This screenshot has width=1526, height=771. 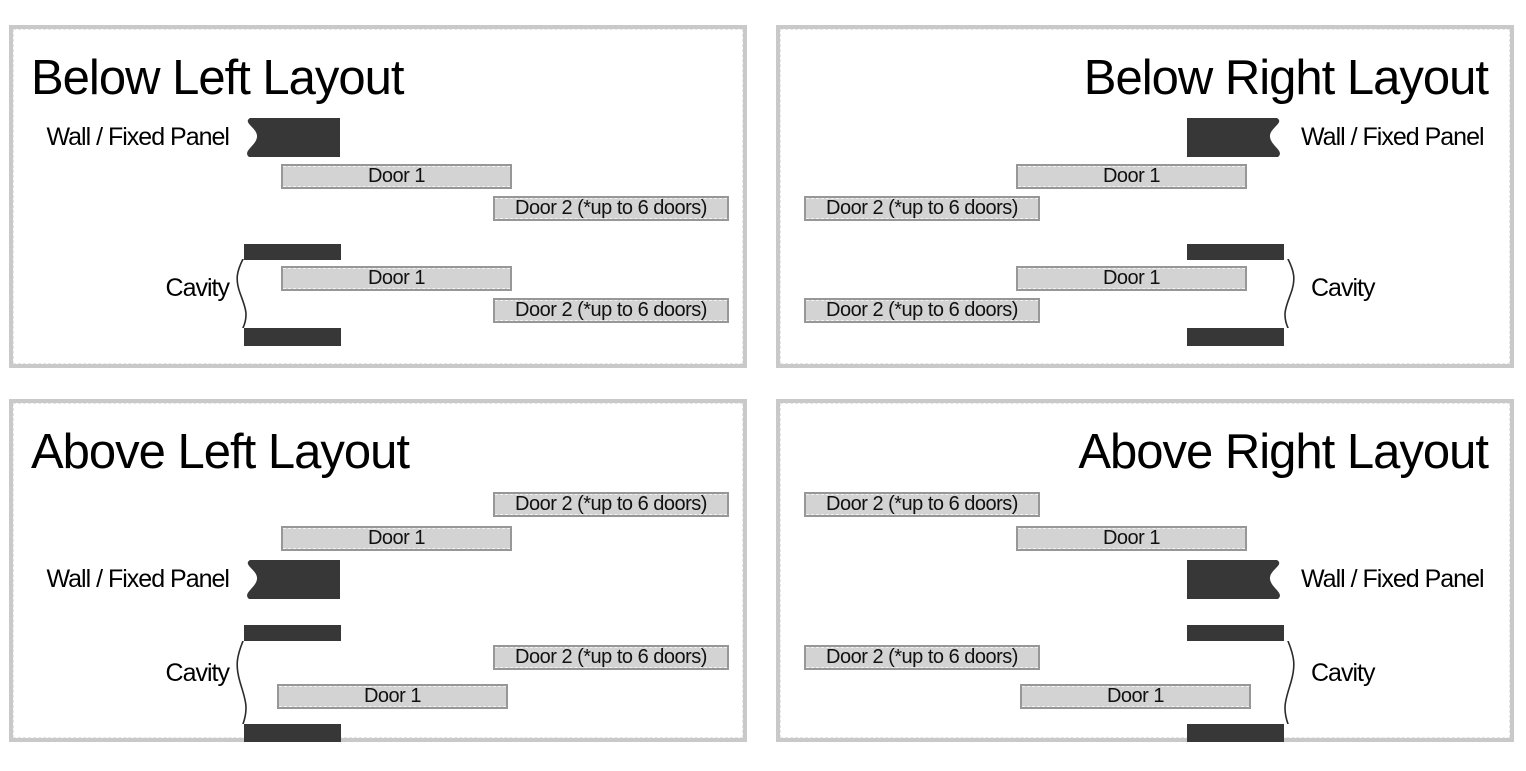 I want to click on panel-title: Above Right Layout, so click(x=1283, y=452).